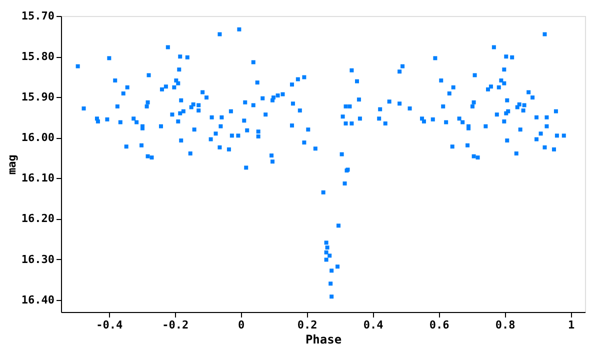  What do you see at coordinates (11, 164) in the screenshot?
I see `y-axis-title: mag` at bounding box center [11, 164].